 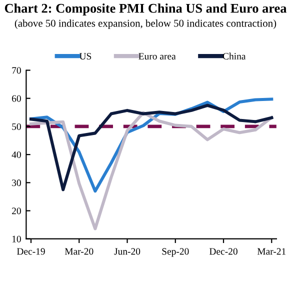 I want to click on y-tick-label: 50, so click(x=16, y=126).